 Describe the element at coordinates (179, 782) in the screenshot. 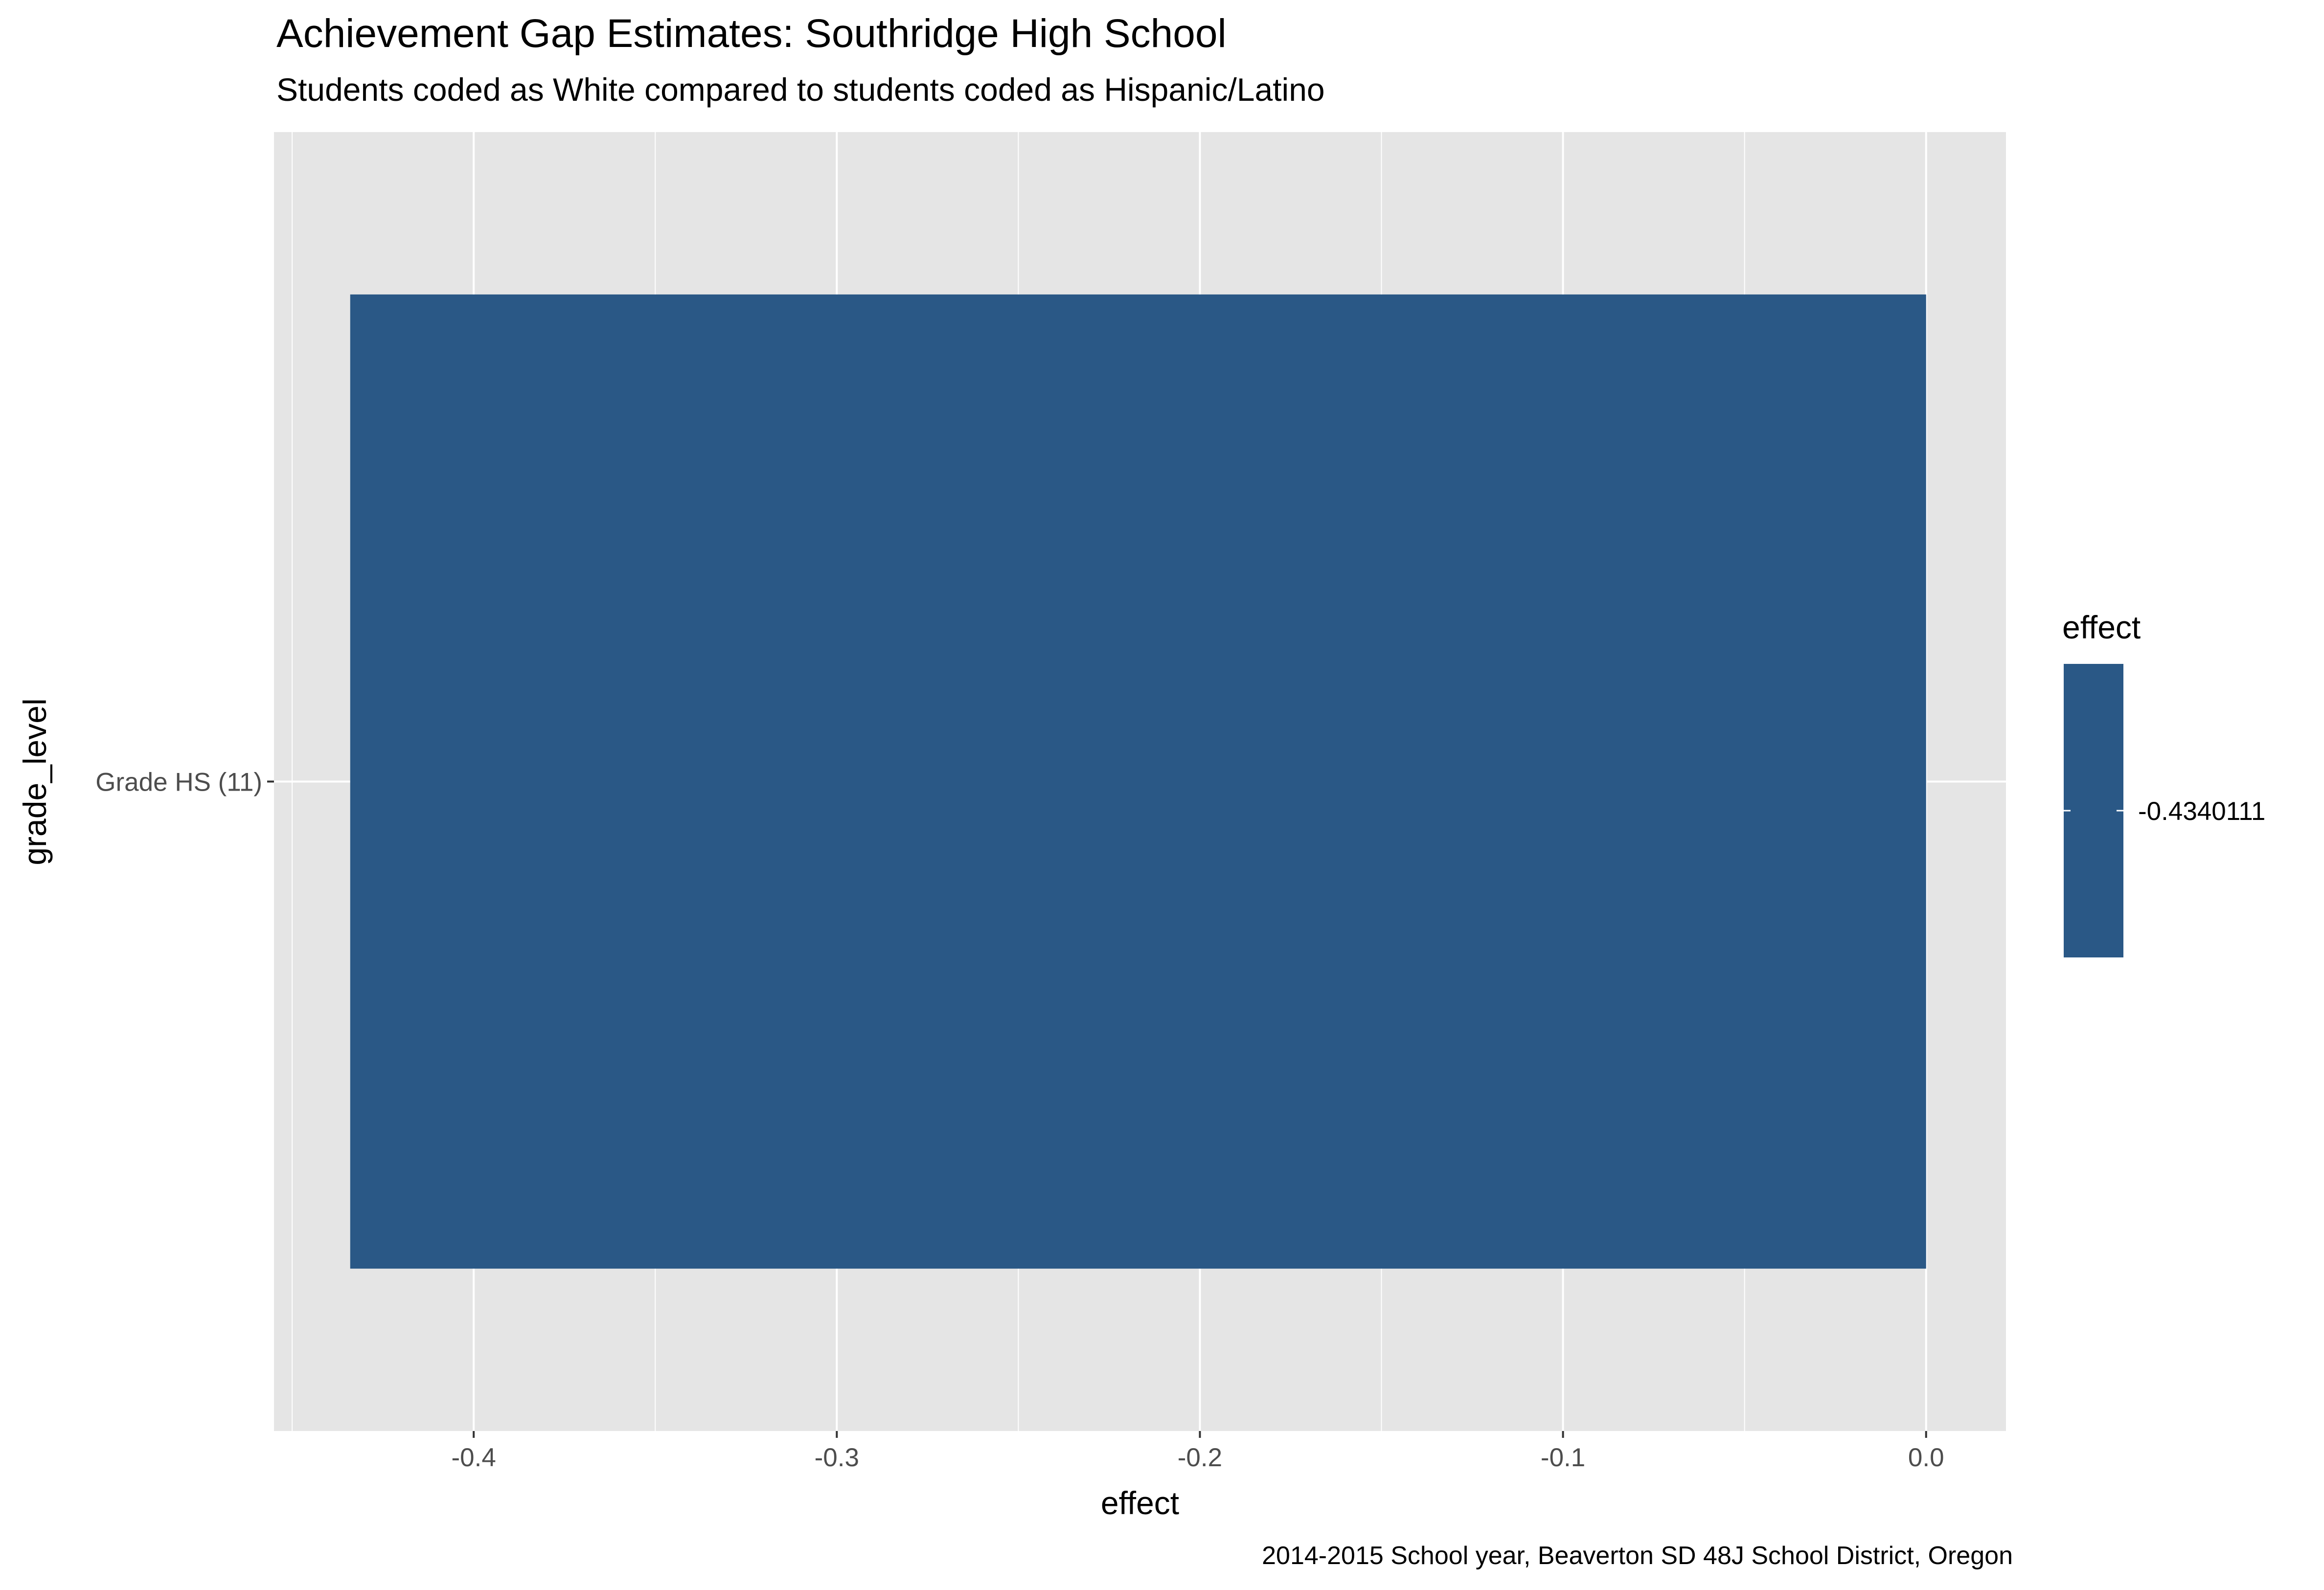

I see `y-tick-label: Grade HS (11)` at that location.